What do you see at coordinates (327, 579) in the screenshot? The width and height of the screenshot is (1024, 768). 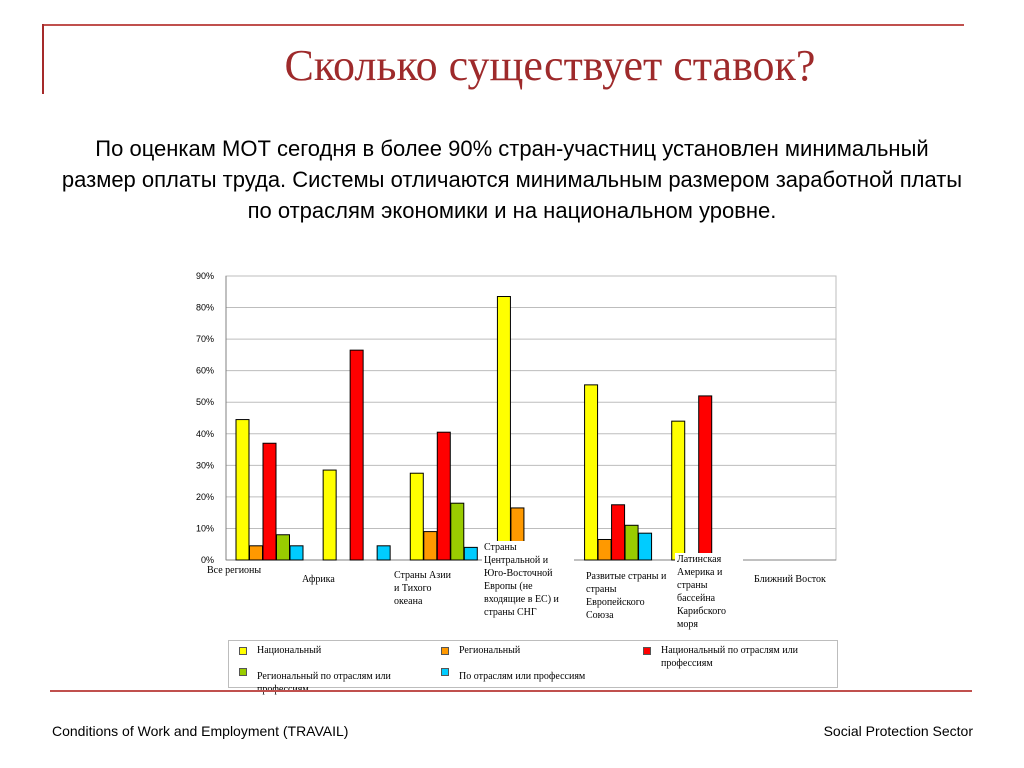 I see `category-label-africa: Африка` at bounding box center [327, 579].